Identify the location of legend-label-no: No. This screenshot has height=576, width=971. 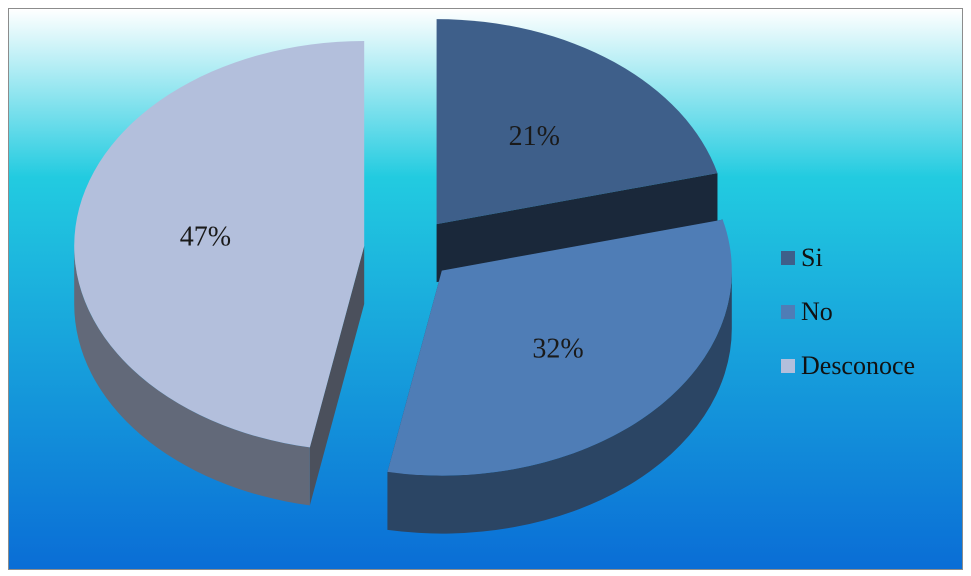
(817, 311).